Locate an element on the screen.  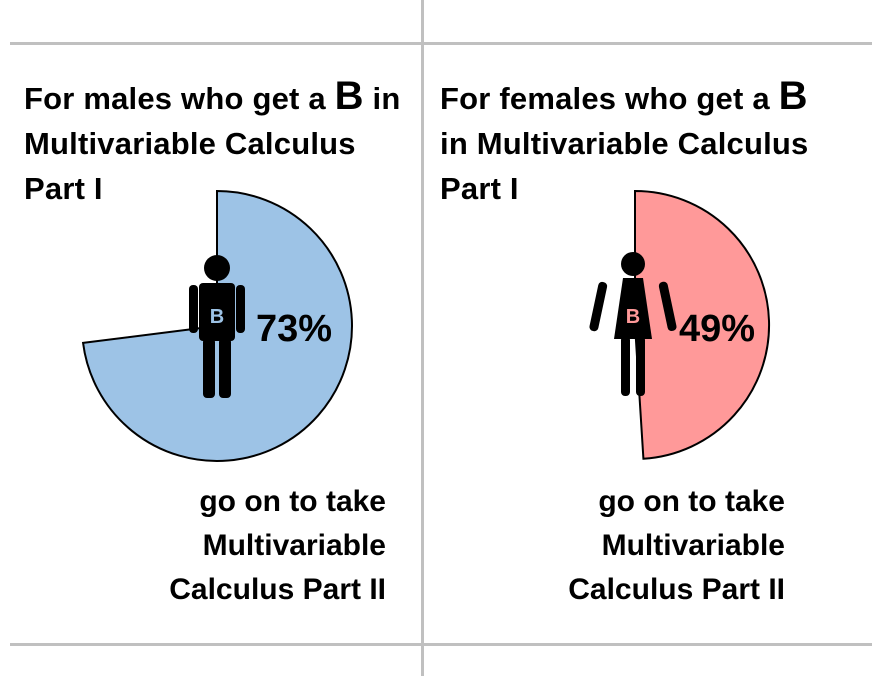
top-divider is located at coordinates (441, 43).